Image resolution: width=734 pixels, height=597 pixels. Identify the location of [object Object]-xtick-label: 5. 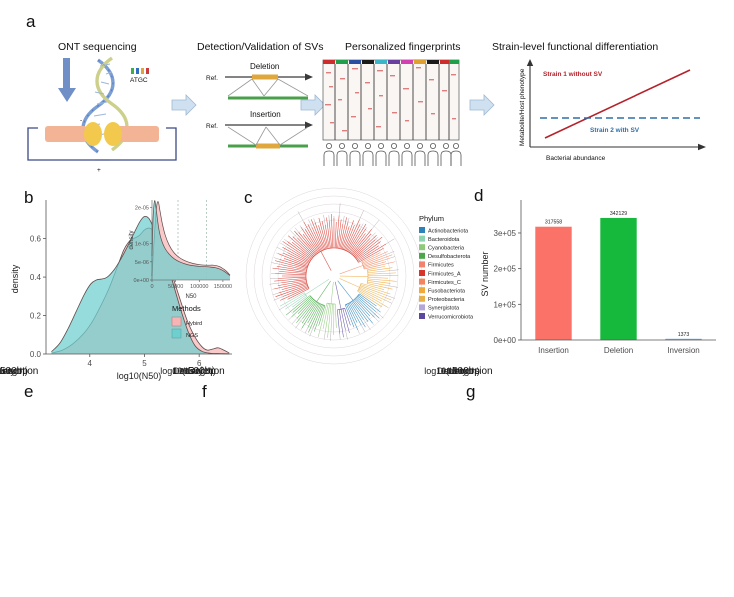
(1, 371).